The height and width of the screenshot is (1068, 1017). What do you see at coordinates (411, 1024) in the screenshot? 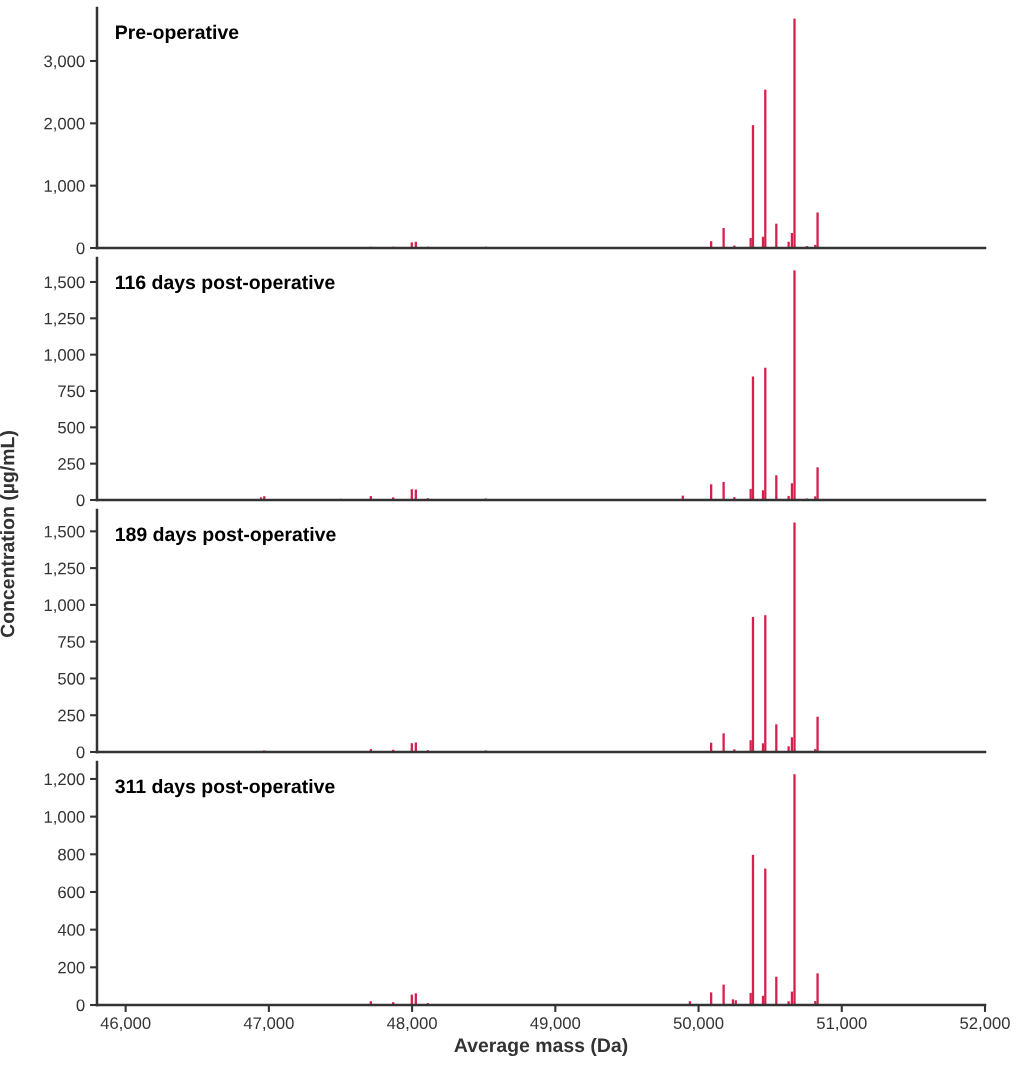
I see `x-tick-label: 48,000` at bounding box center [411, 1024].